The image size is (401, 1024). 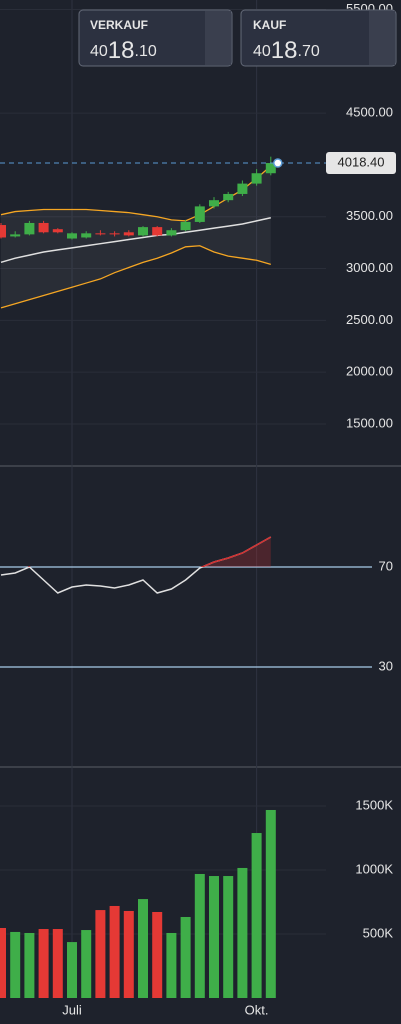 I want to click on quote-price: 4018.70, so click(x=286, y=50).